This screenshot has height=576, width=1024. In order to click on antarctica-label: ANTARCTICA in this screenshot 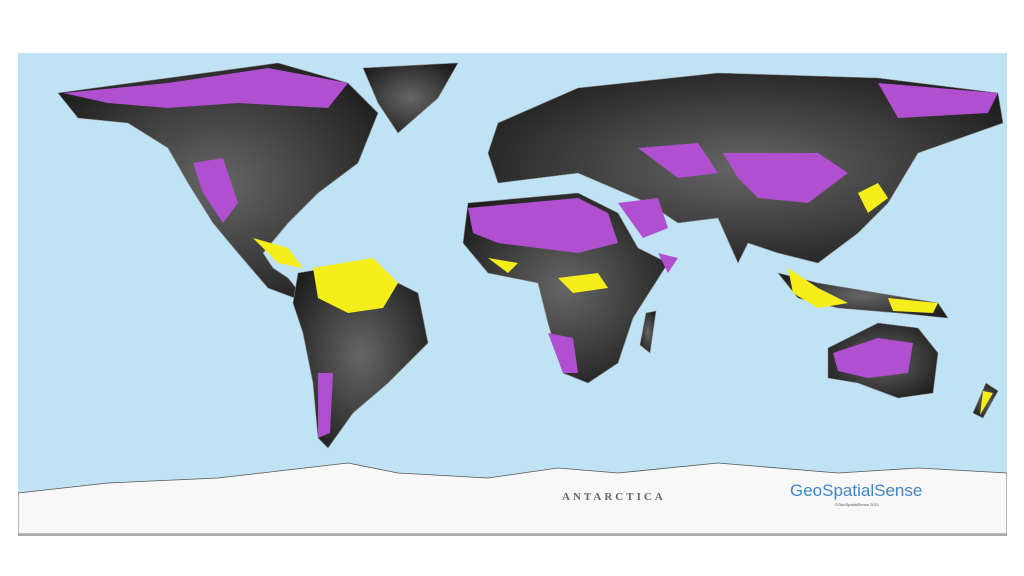, I will do `click(614, 497)`.